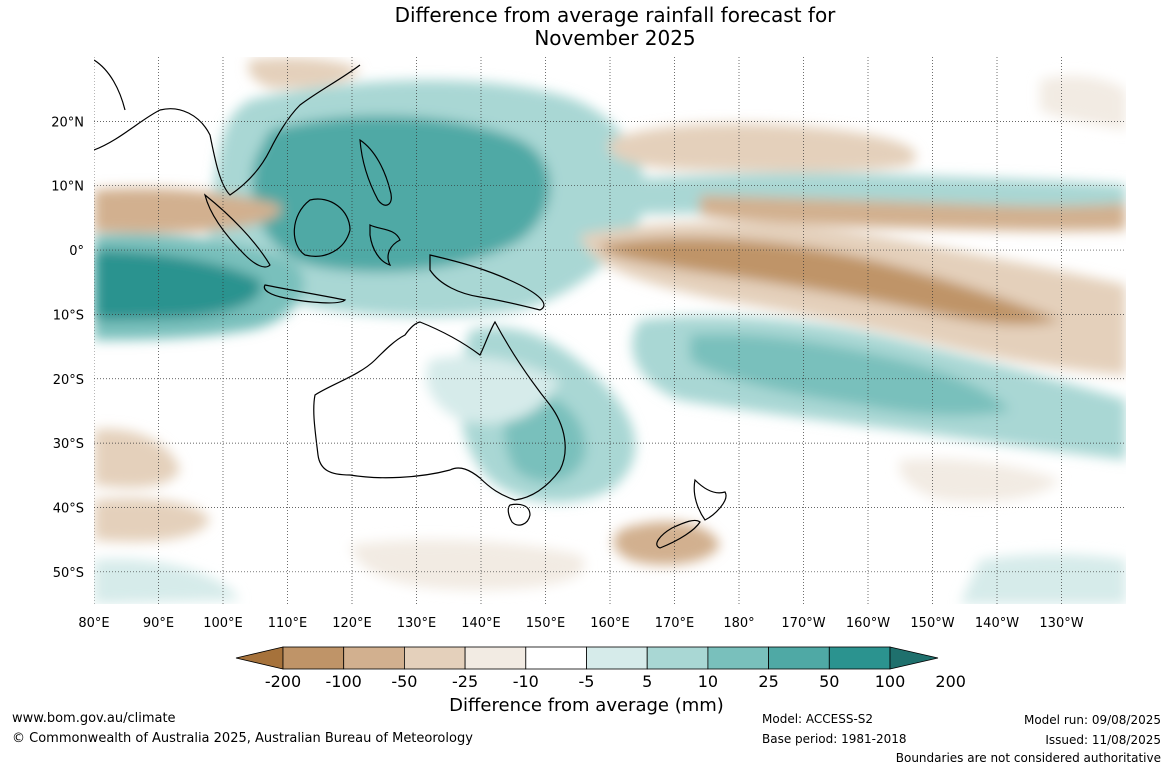 This screenshot has height=770, width=1173. What do you see at coordinates (158, 623) in the screenshot?
I see `longitude-label: 90°E` at bounding box center [158, 623].